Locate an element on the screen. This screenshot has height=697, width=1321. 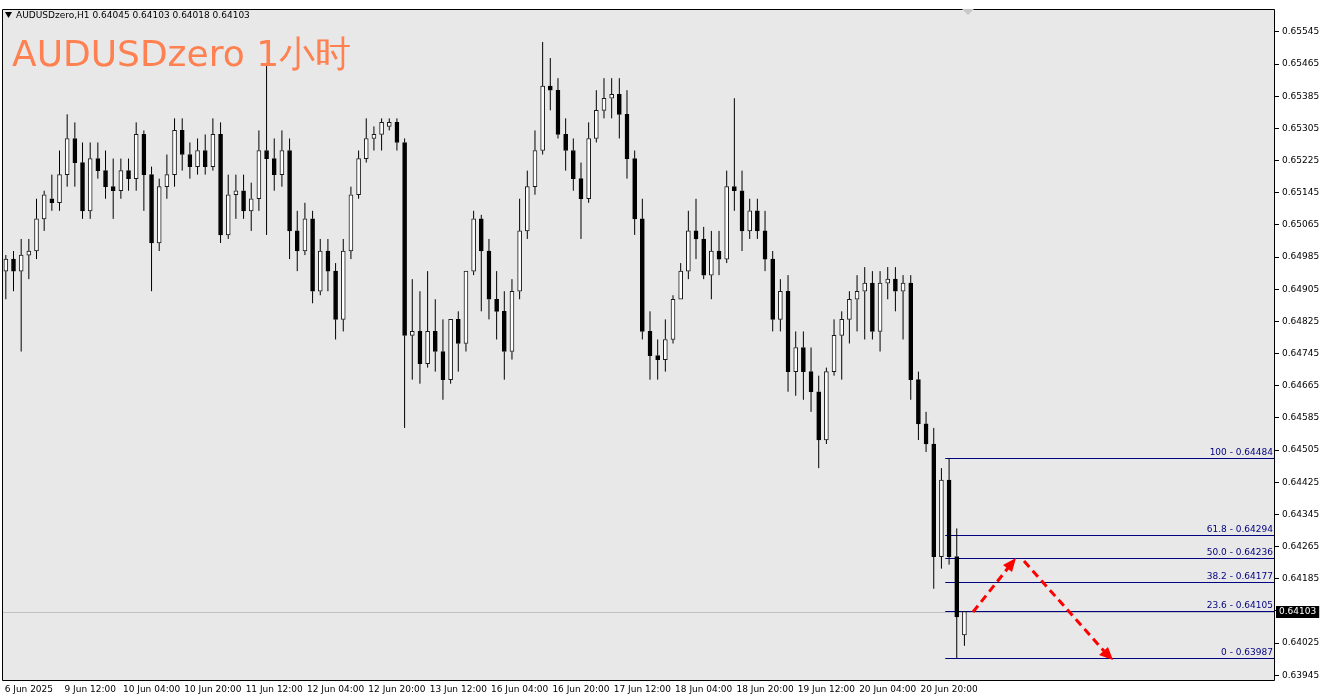
x-tick-label: 16 Jun 04:00 is located at coordinates (520, 688).